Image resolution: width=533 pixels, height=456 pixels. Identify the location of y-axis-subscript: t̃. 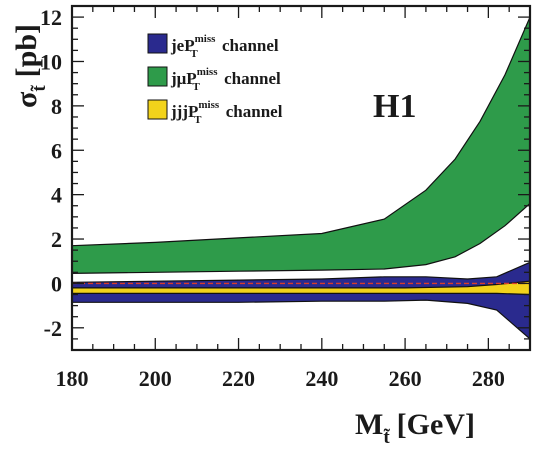
(39, 87).